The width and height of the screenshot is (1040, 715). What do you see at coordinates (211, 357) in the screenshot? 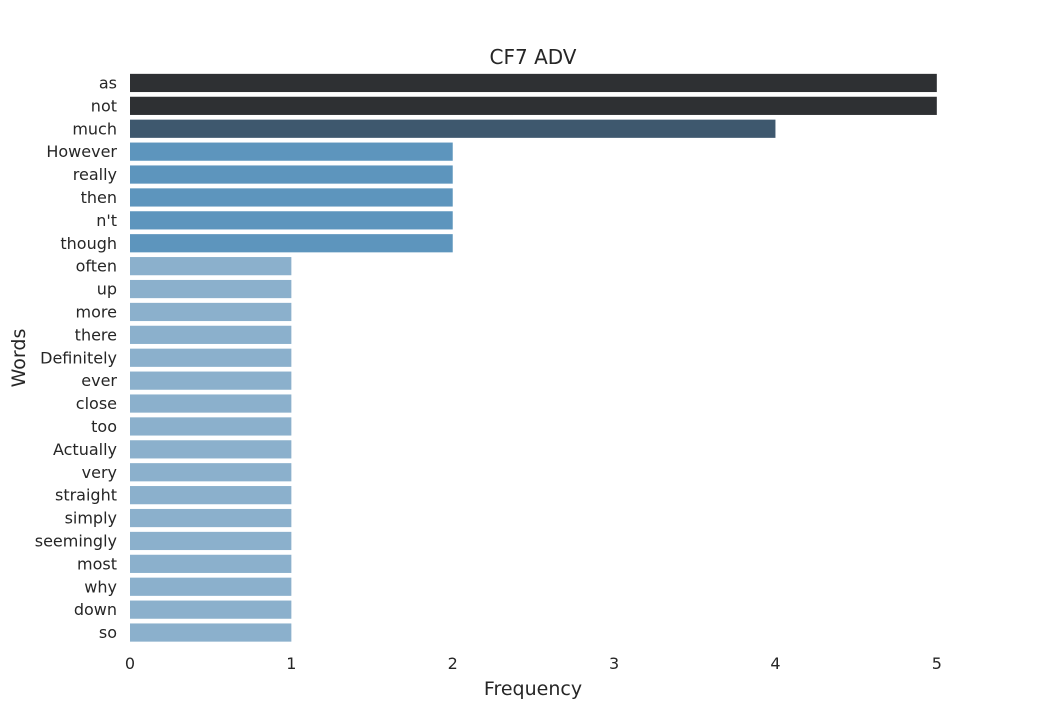
I see `bar-definitely` at bounding box center [211, 357].